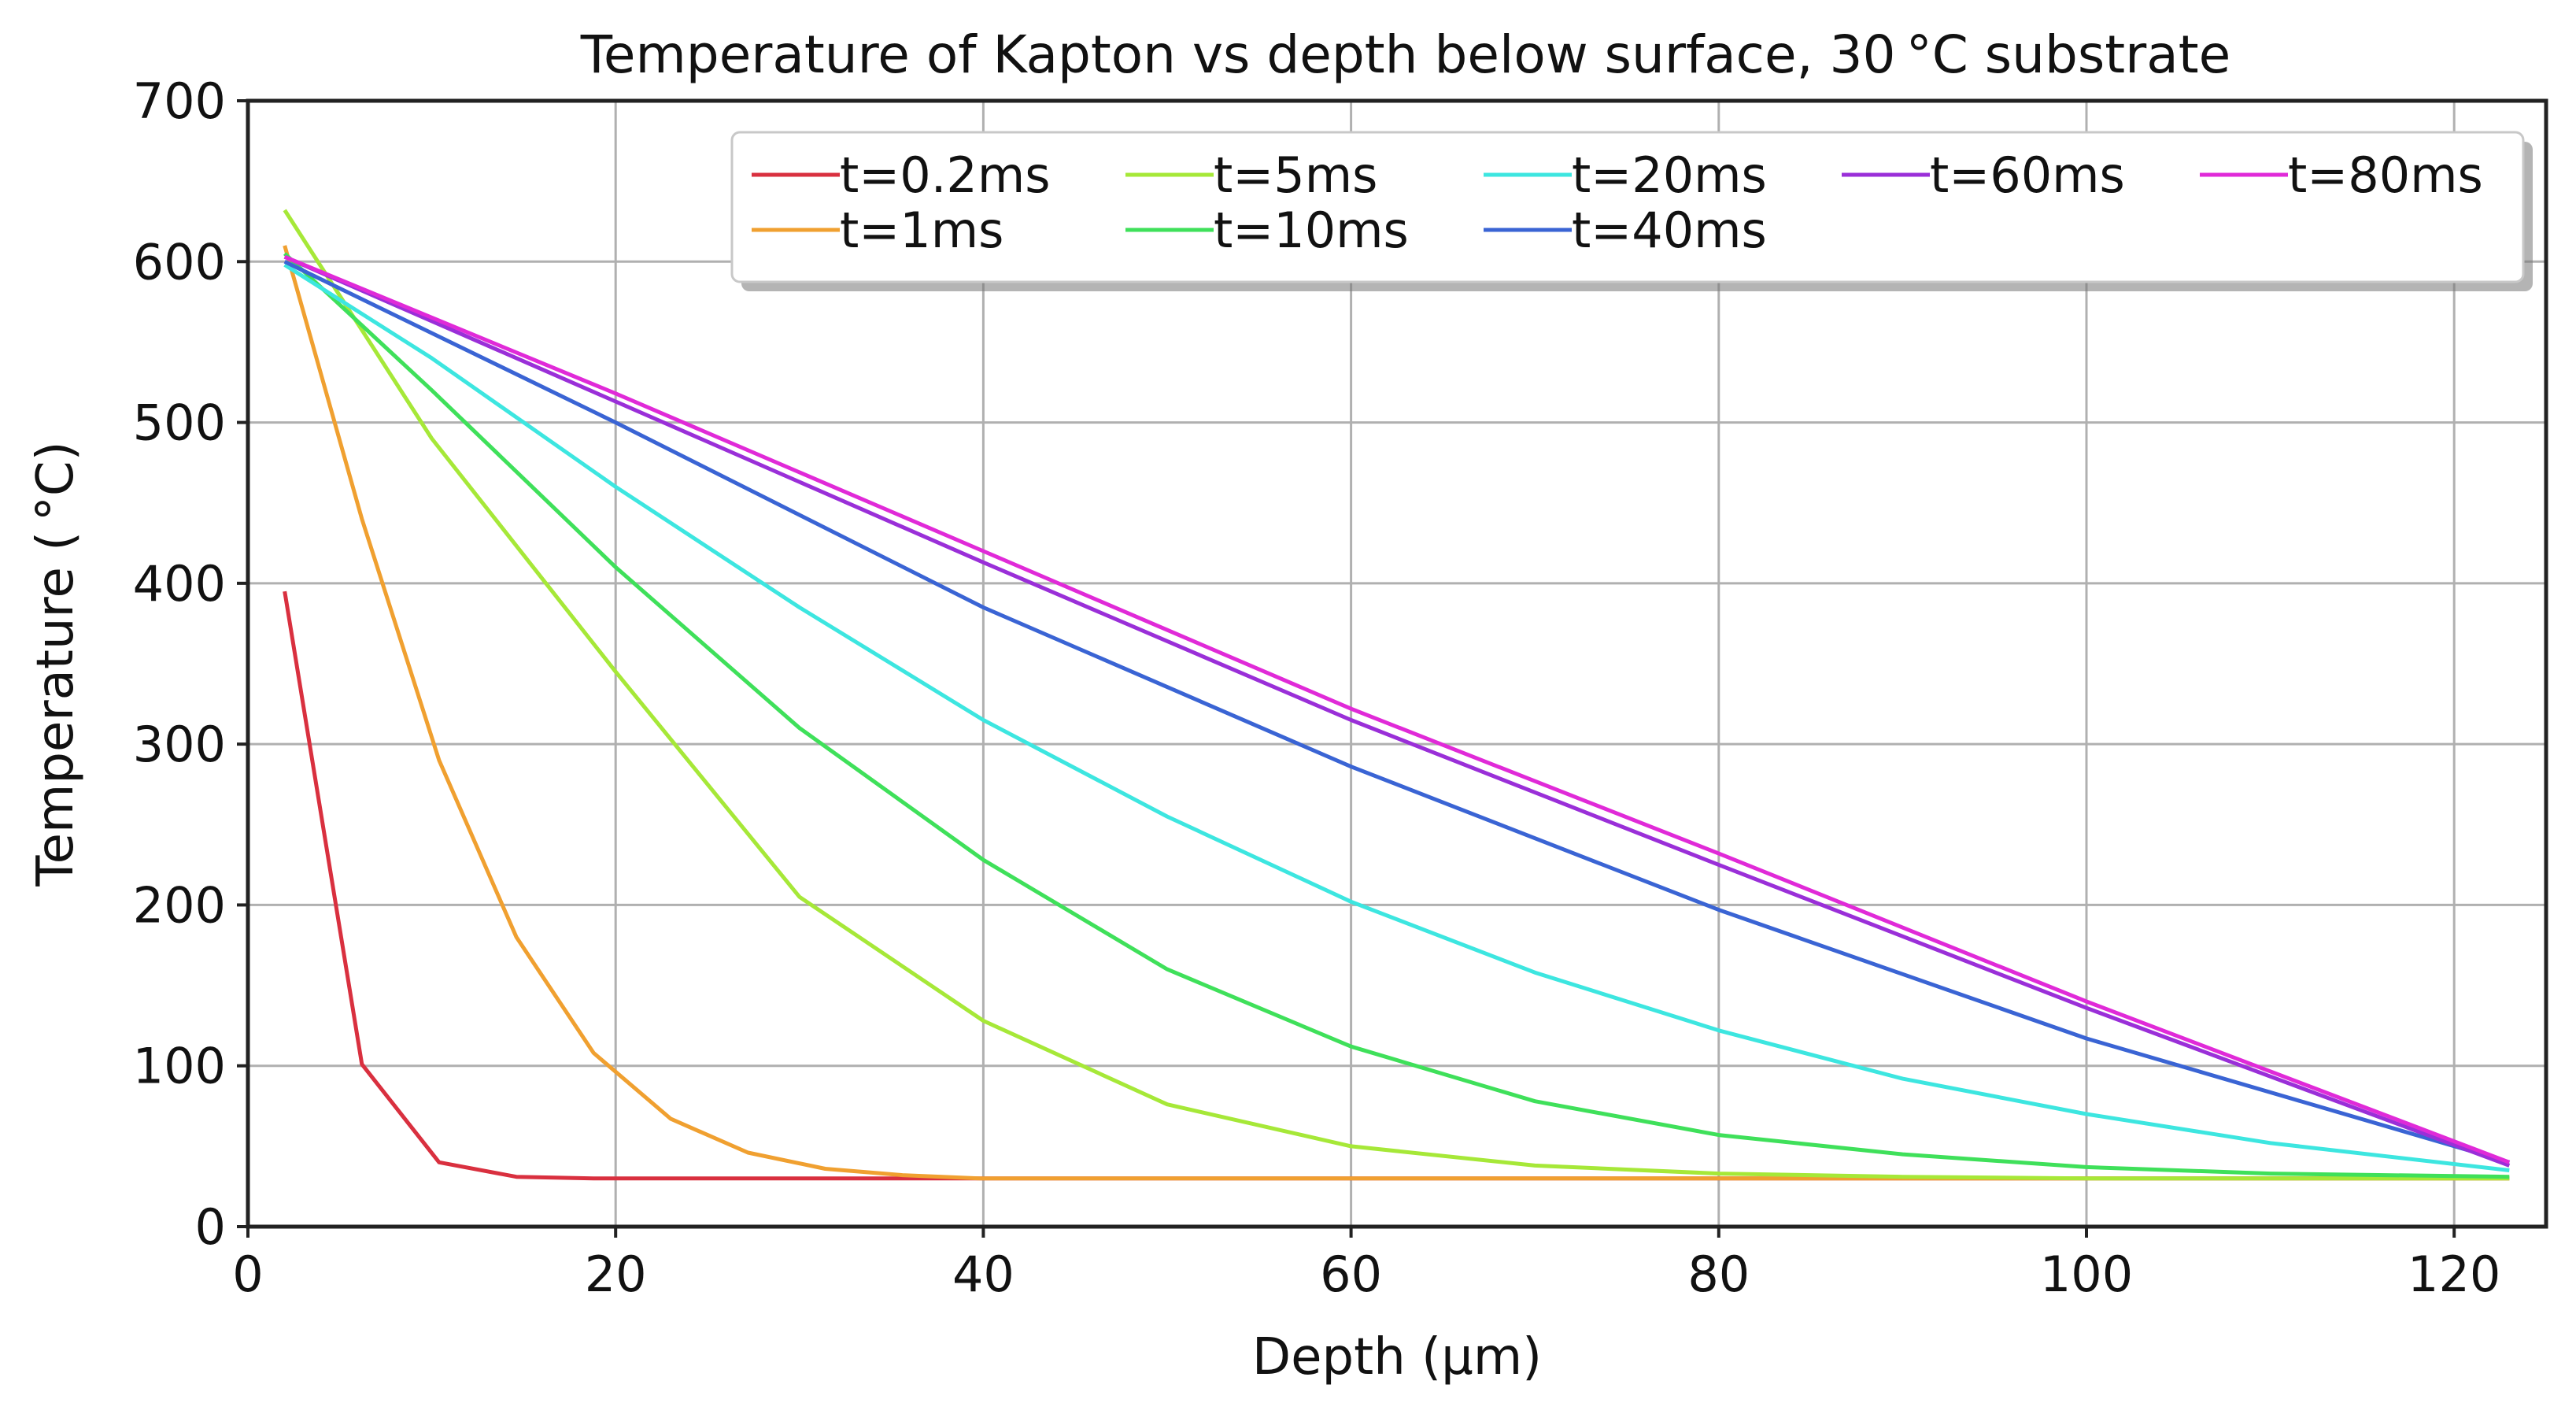  What do you see at coordinates (1295, 175) in the screenshot?
I see `legend-label: t=5ms` at bounding box center [1295, 175].